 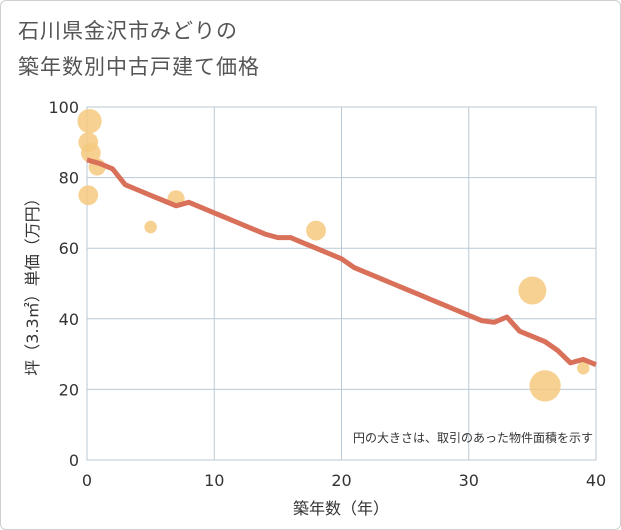 I want to click on x-tick-label: 40, so click(x=596, y=480).